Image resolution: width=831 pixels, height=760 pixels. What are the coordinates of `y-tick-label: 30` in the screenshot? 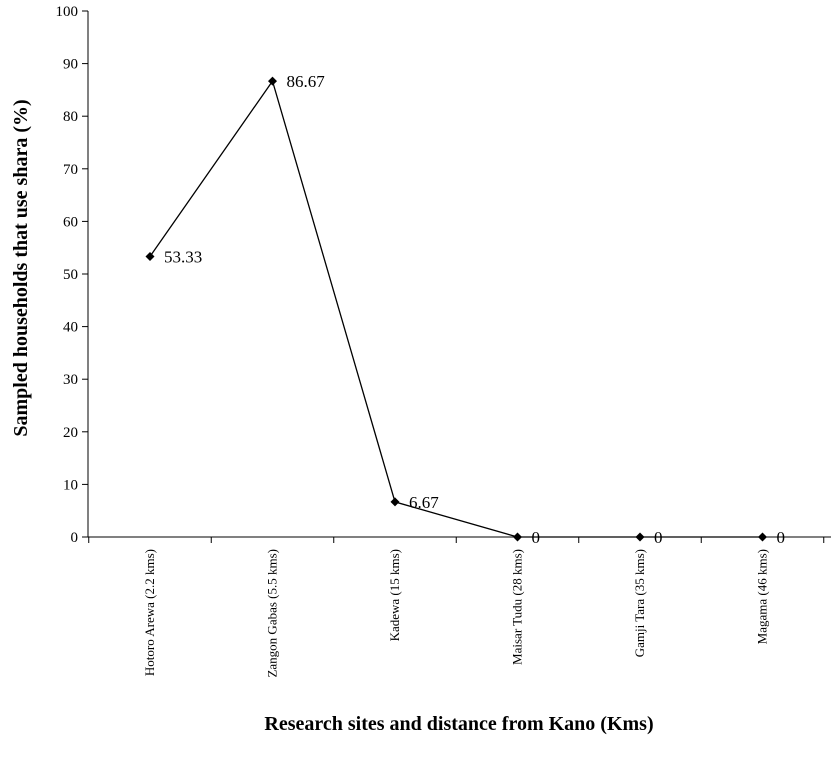 It's located at (70, 380).